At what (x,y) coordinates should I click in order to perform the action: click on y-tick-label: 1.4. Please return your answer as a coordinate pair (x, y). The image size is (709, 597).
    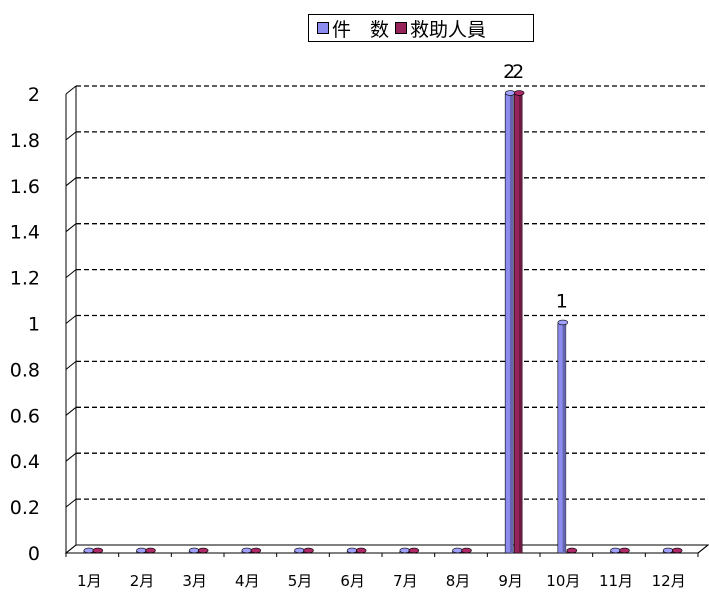
    Looking at the image, I should click on (25, 233).